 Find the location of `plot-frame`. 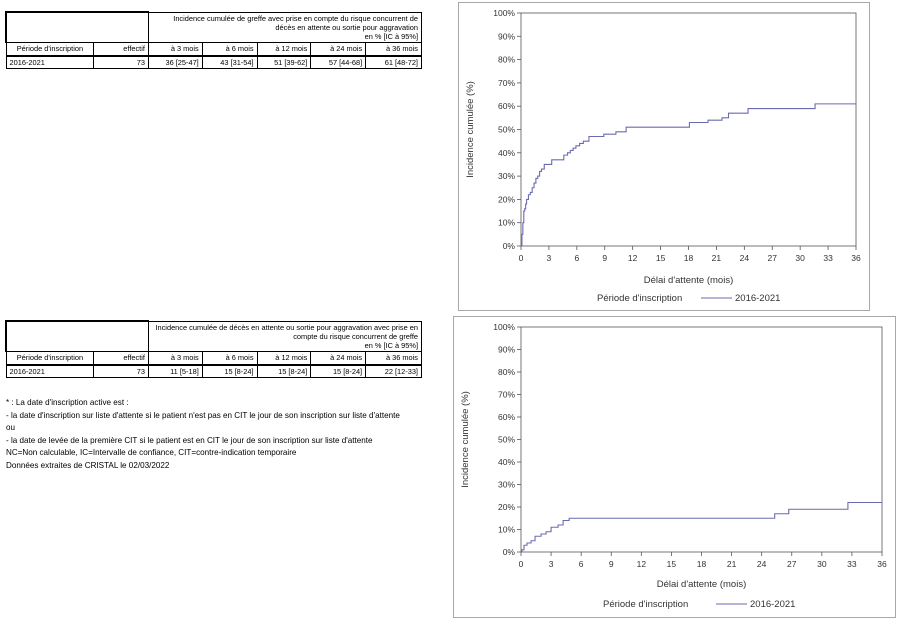

plot-frame is located at coordinates (688, 129).